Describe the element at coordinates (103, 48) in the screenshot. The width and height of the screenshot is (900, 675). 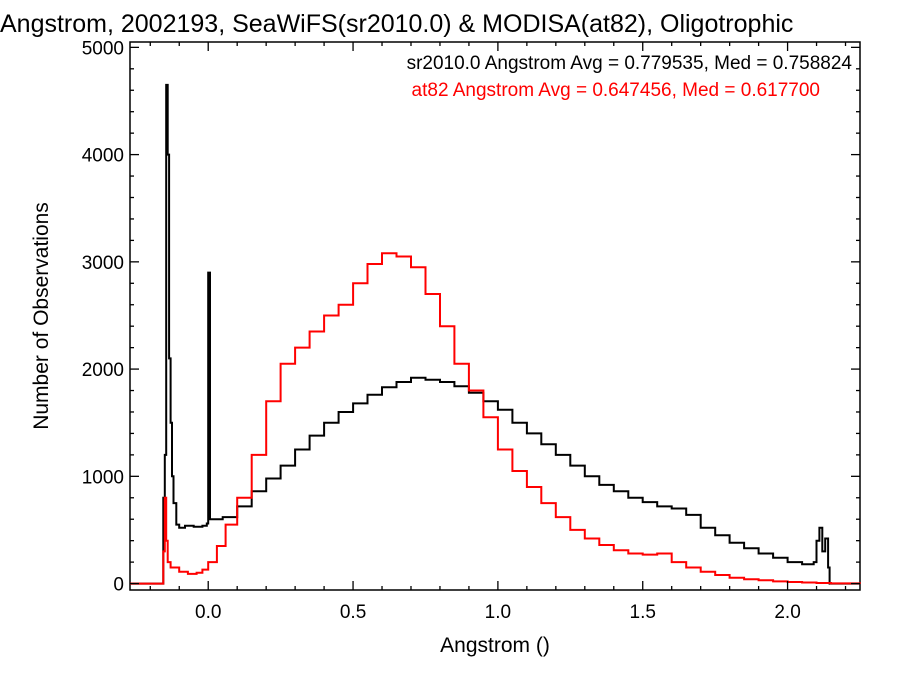
I see `y-tick-label: 5000` at that location.